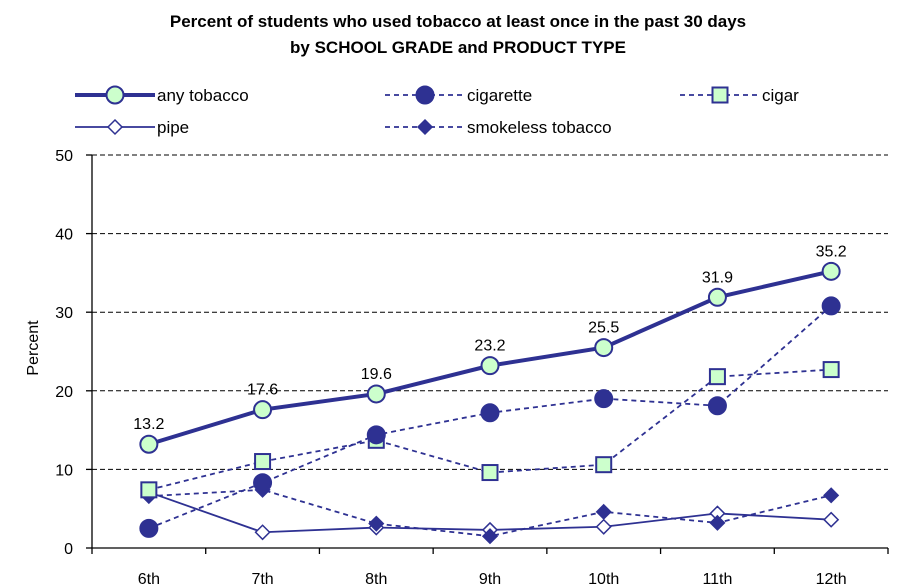 This screenshot has height=587, width=900. I want to click on legend-item-smokeless: smokeless tobacco, so click(498, 127).